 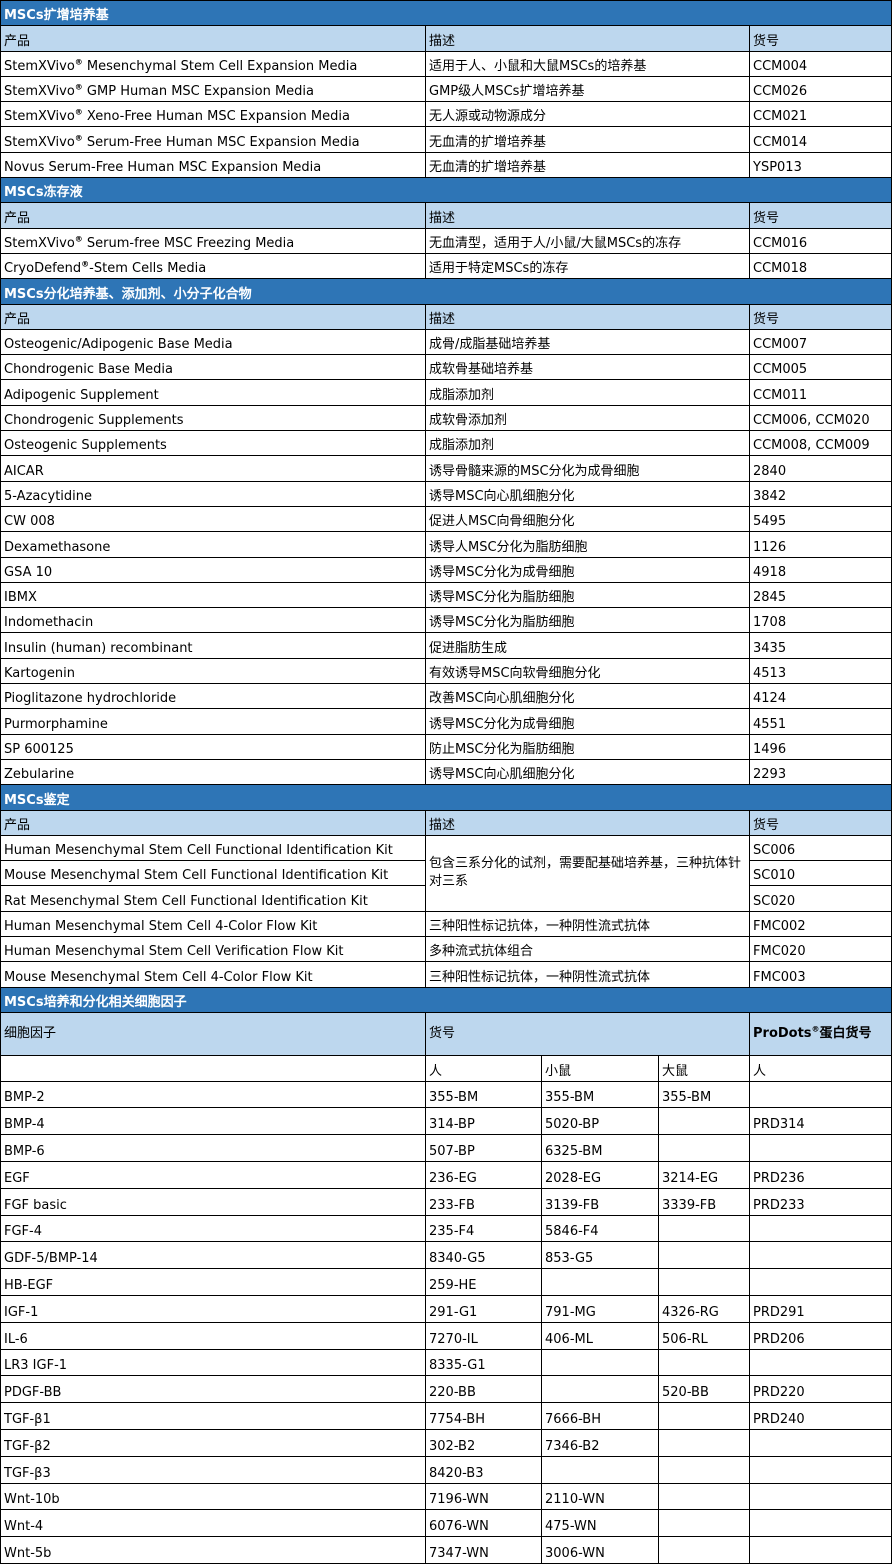 What do you see at coordinates (483, 1148) in the screenshot?
I see `human-catalog: 507-BP` at bounding box center [483, 1148].